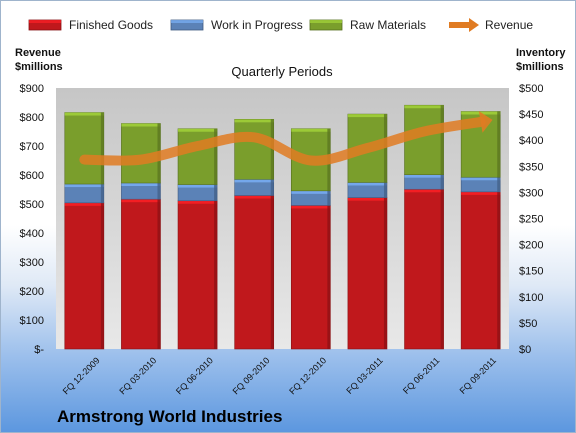 This screenshot has height=433, width=576. I want to click on x-tick-label: FQ 03-2011, so click(364, 375).